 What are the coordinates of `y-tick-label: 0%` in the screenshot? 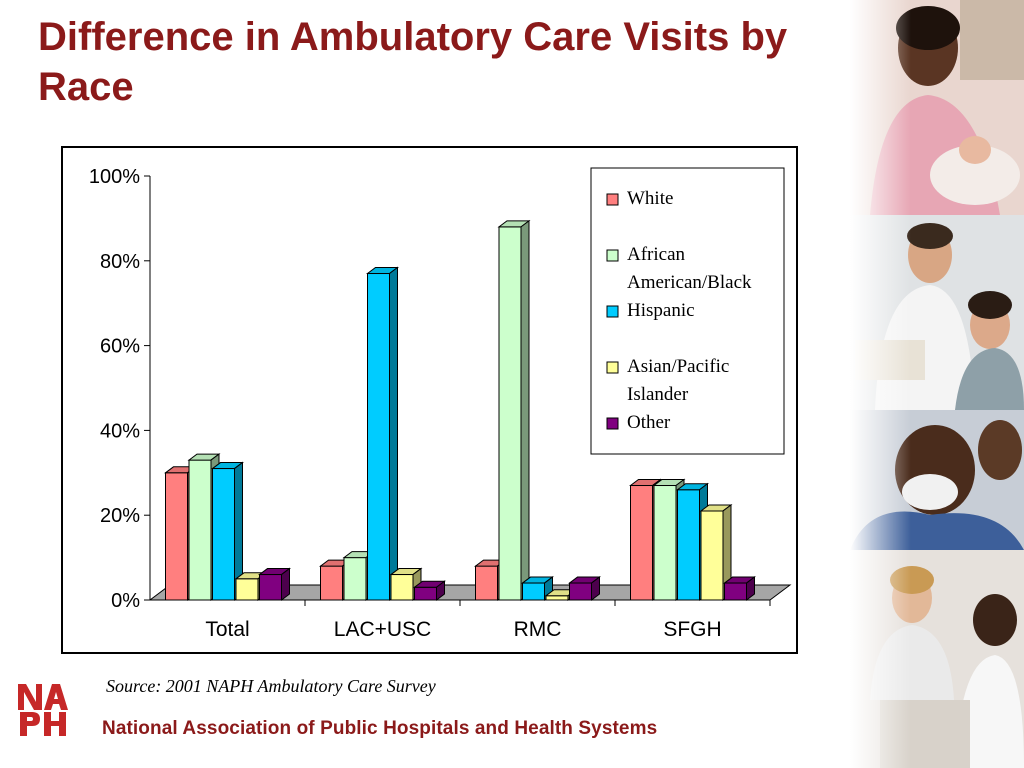 It's located at (125, 601).